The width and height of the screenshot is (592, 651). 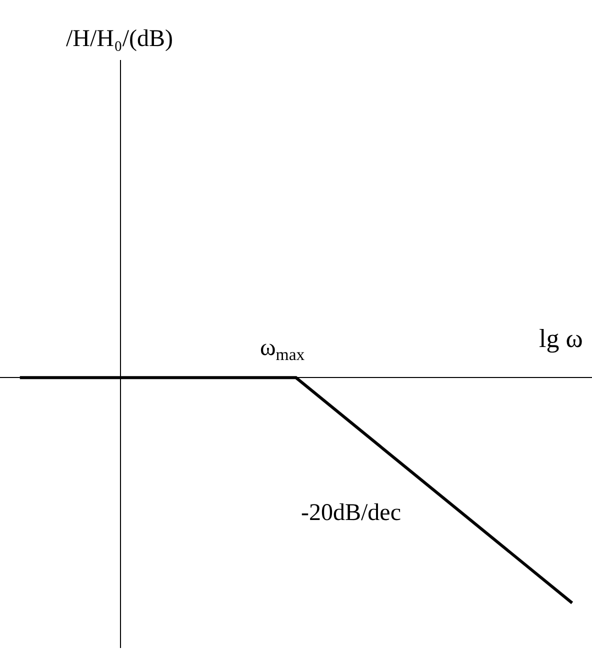 I want to click on text: ω$_{max}$, so click(x=283, y=349).